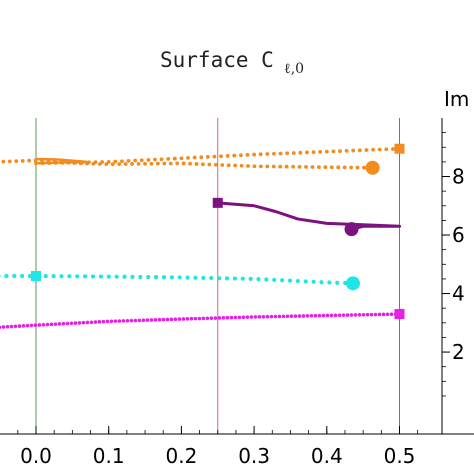  I want to click on x-tick-label: 0.5, so click(400, 456).